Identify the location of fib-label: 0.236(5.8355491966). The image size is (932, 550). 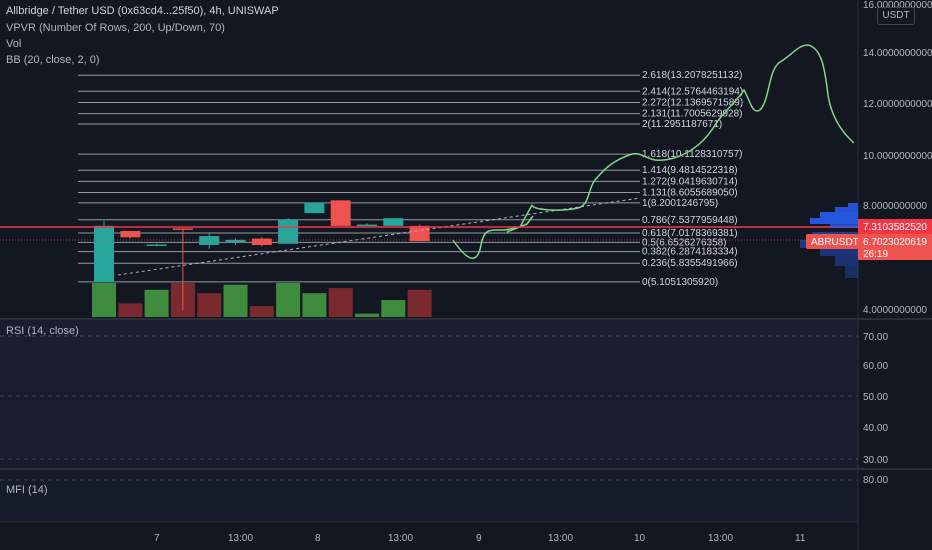
(690, 263).